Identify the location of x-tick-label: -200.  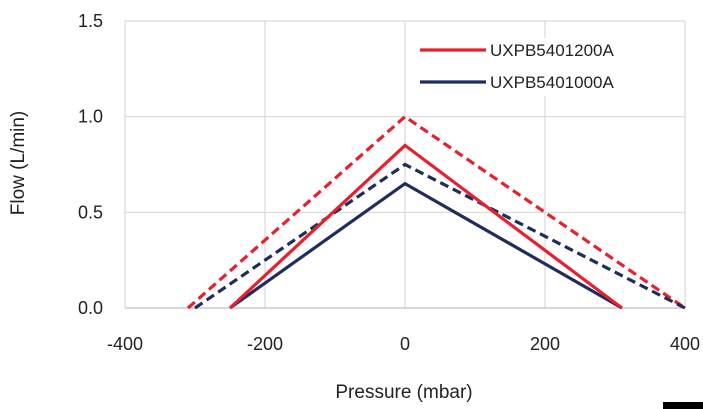
(265, 344).